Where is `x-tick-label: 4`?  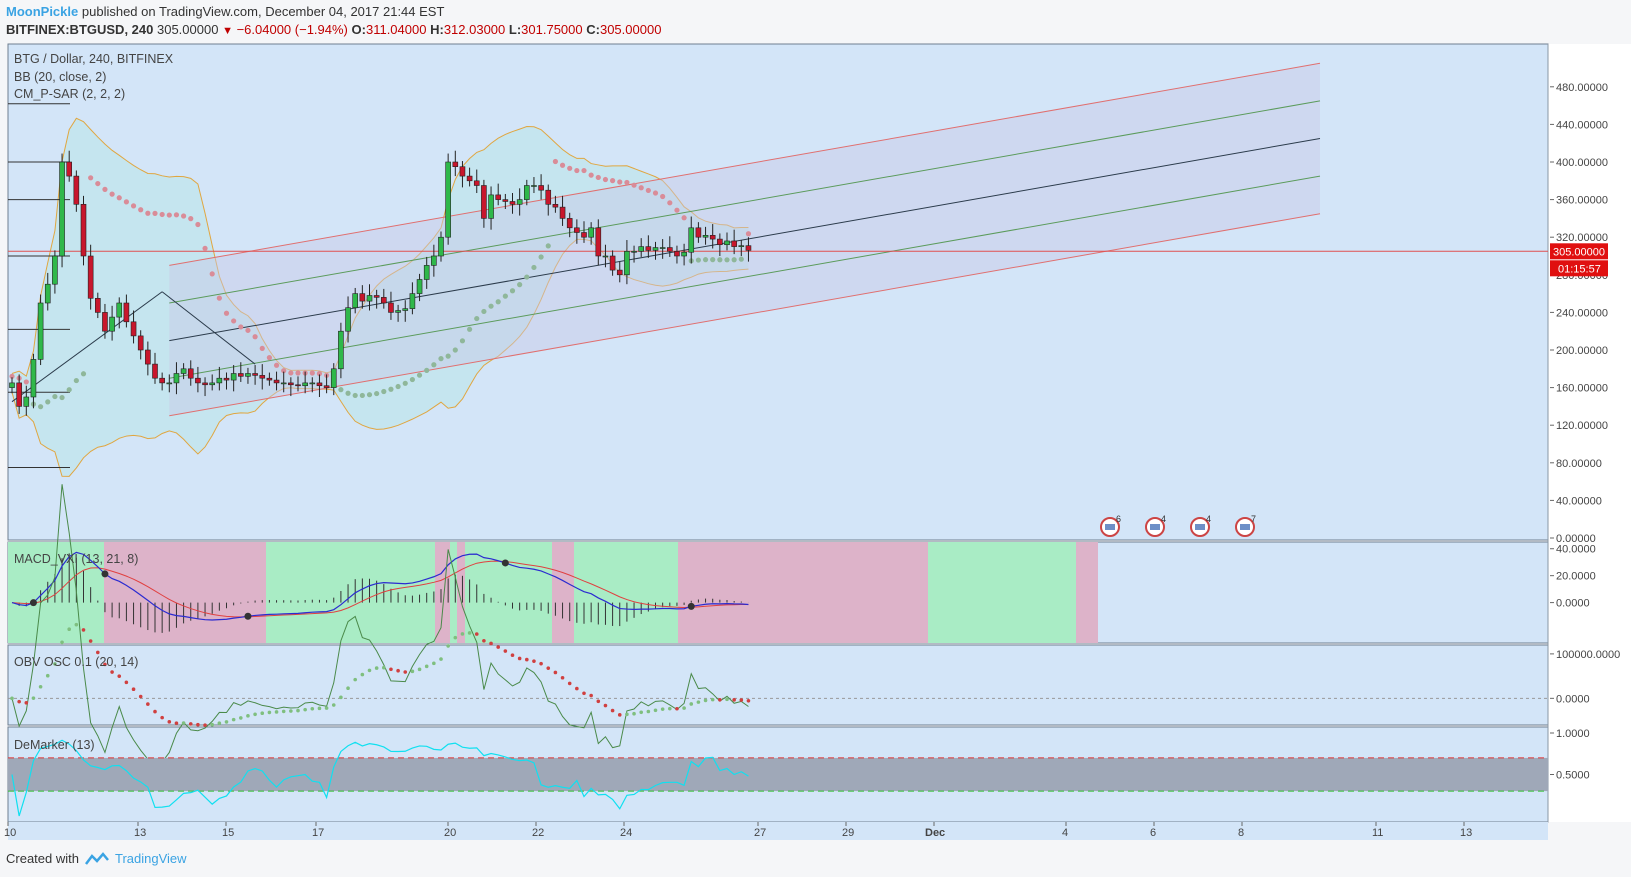
x-tick-label: 4 is located at coordinates (1065, 833).